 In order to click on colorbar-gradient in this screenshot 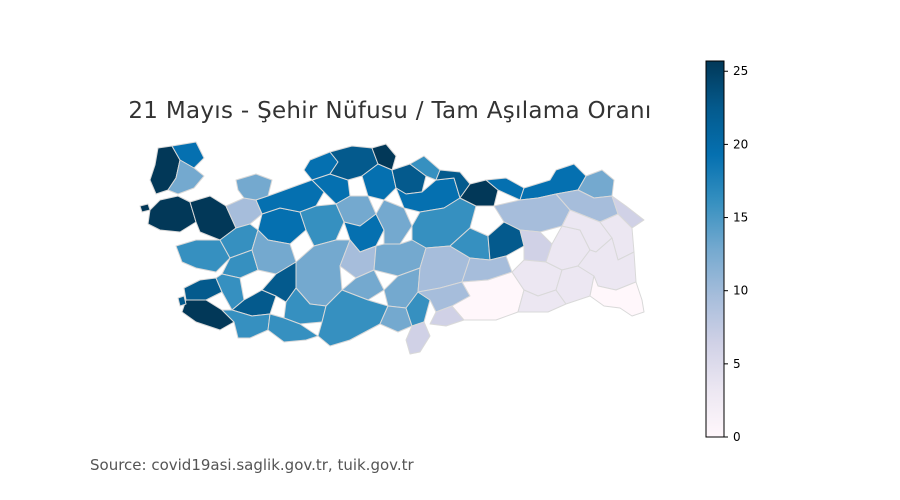, I will do `click(715, 249)`.